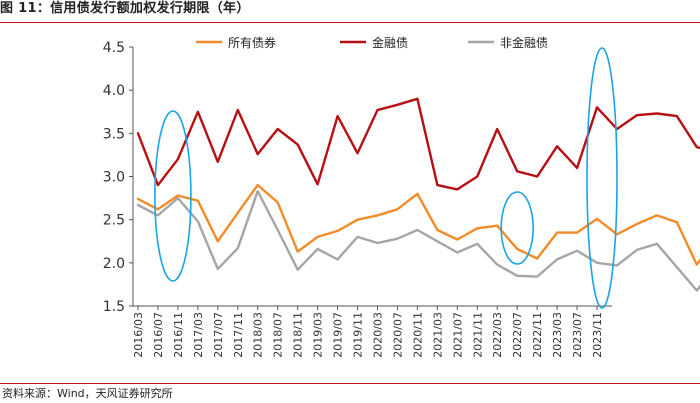 Image resolution: width=700 pixels, height=403 pixels. Describe the element at coordinates (497, 335) in the screenshot. I see `x-tick-label: 2022/03` at that location.